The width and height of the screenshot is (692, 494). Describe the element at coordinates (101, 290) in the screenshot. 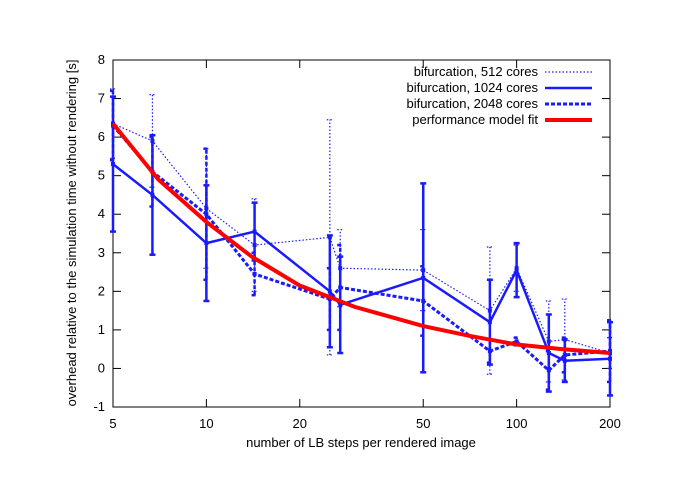

I see `y-tick-label: 2` at that location.